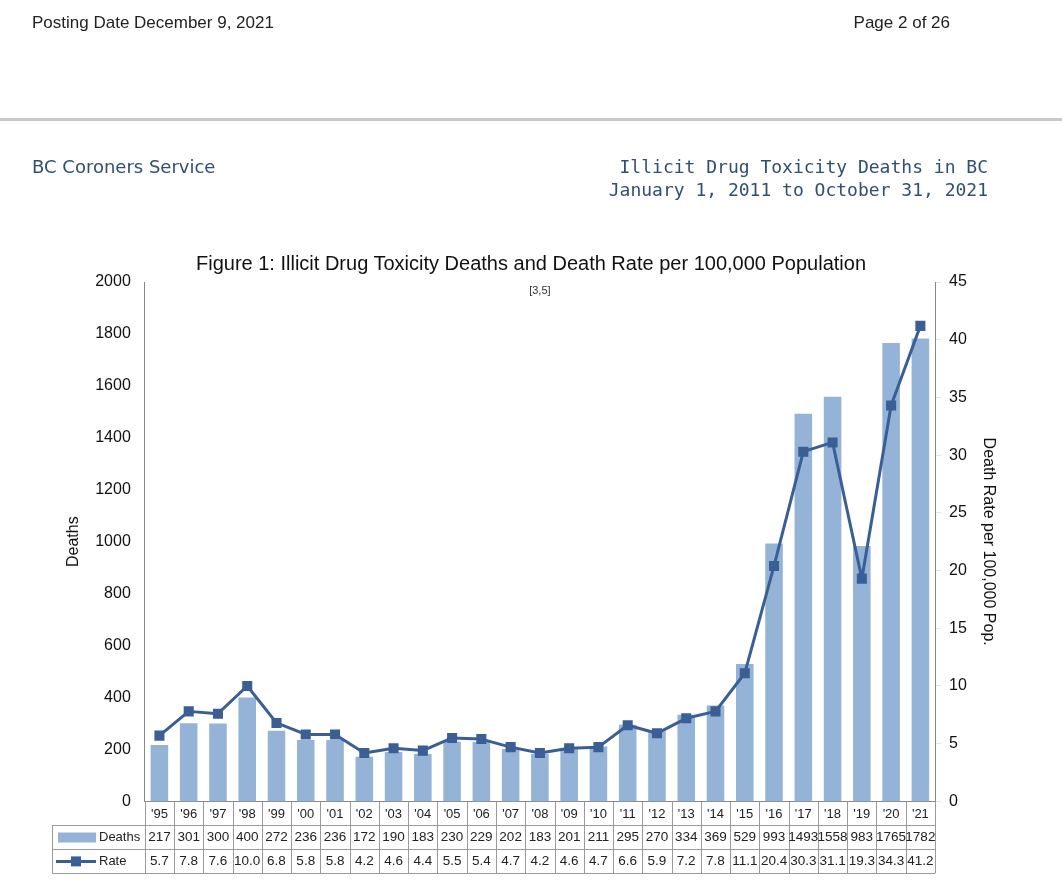 The width and height of the screenshot is (1062, 881). What do you see at coordinates (832, 861) in the screenshot?
I see `data-label: 31.1` at bounding box center [832, 861].